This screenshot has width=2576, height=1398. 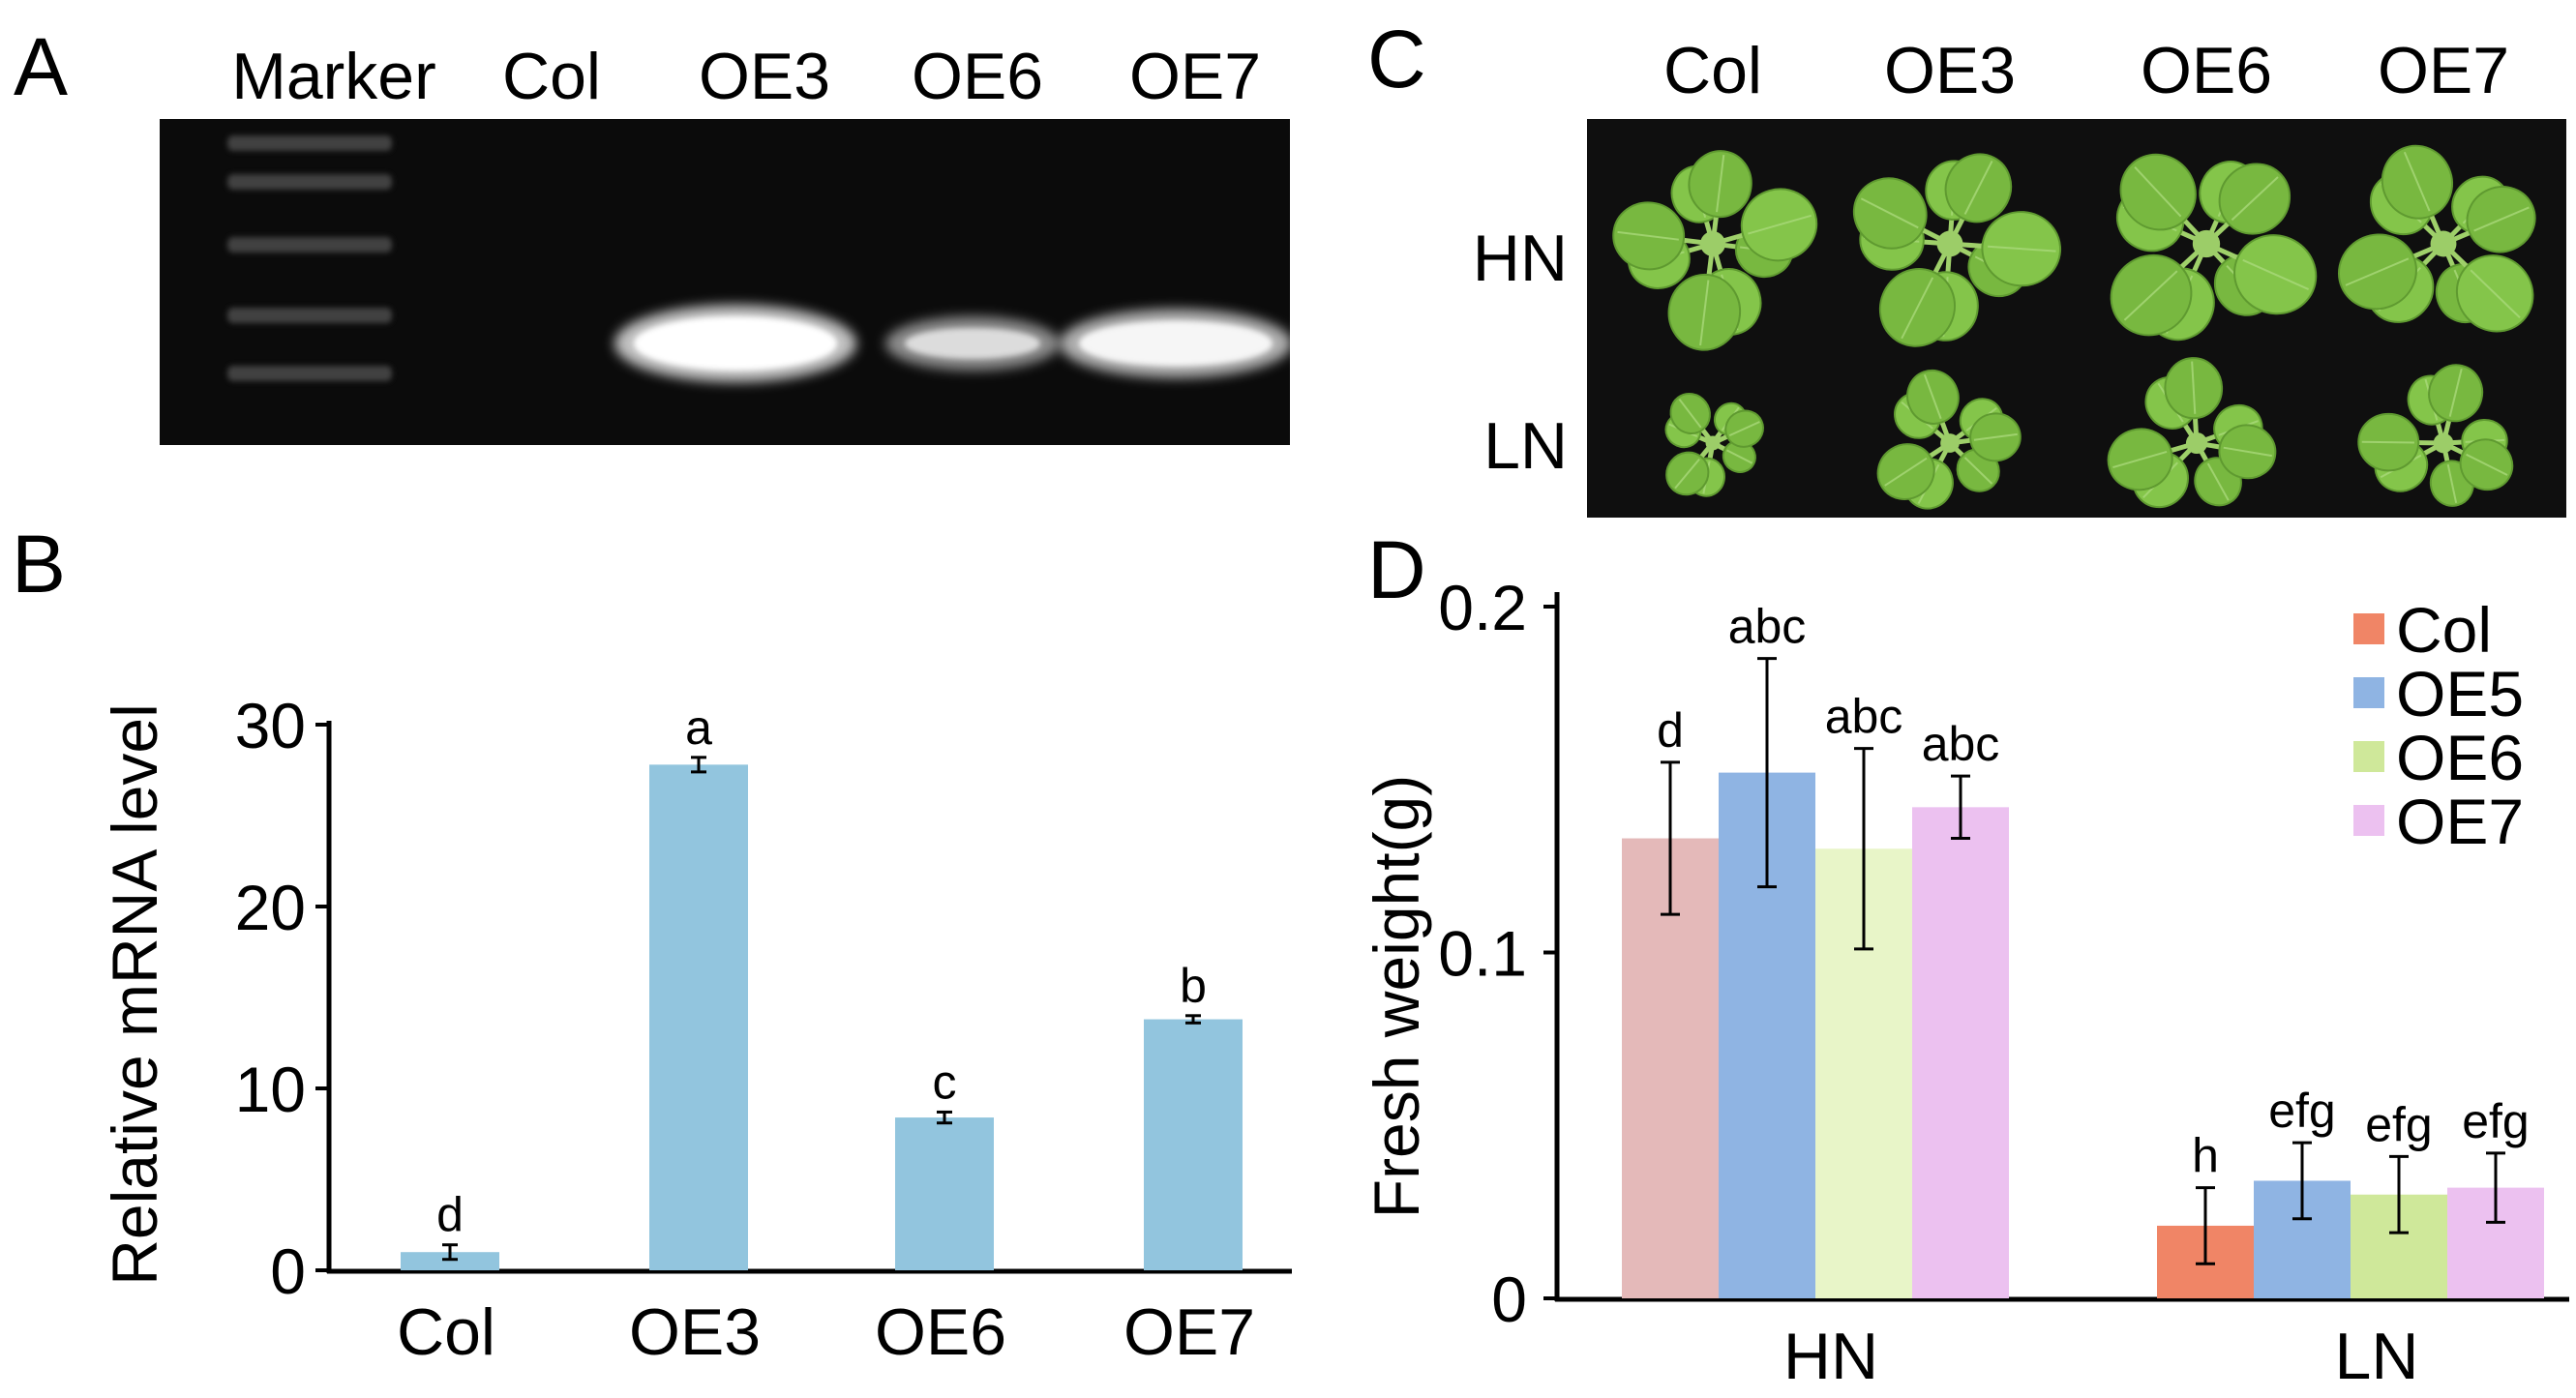 I want to click on gel-band-oe7, so click(x=1176, y=343).